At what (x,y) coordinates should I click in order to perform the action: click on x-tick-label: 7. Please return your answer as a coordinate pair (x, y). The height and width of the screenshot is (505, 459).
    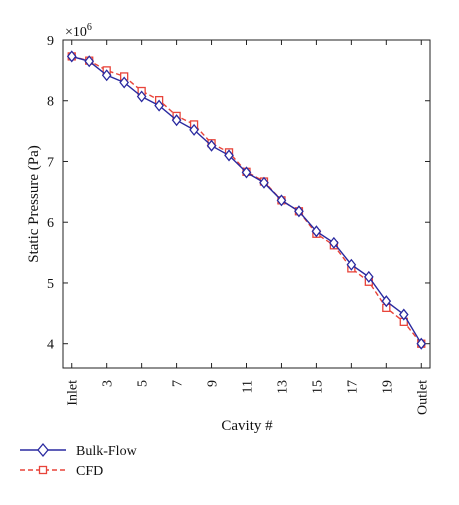
    Looking at the image, I should click on (178, 383).